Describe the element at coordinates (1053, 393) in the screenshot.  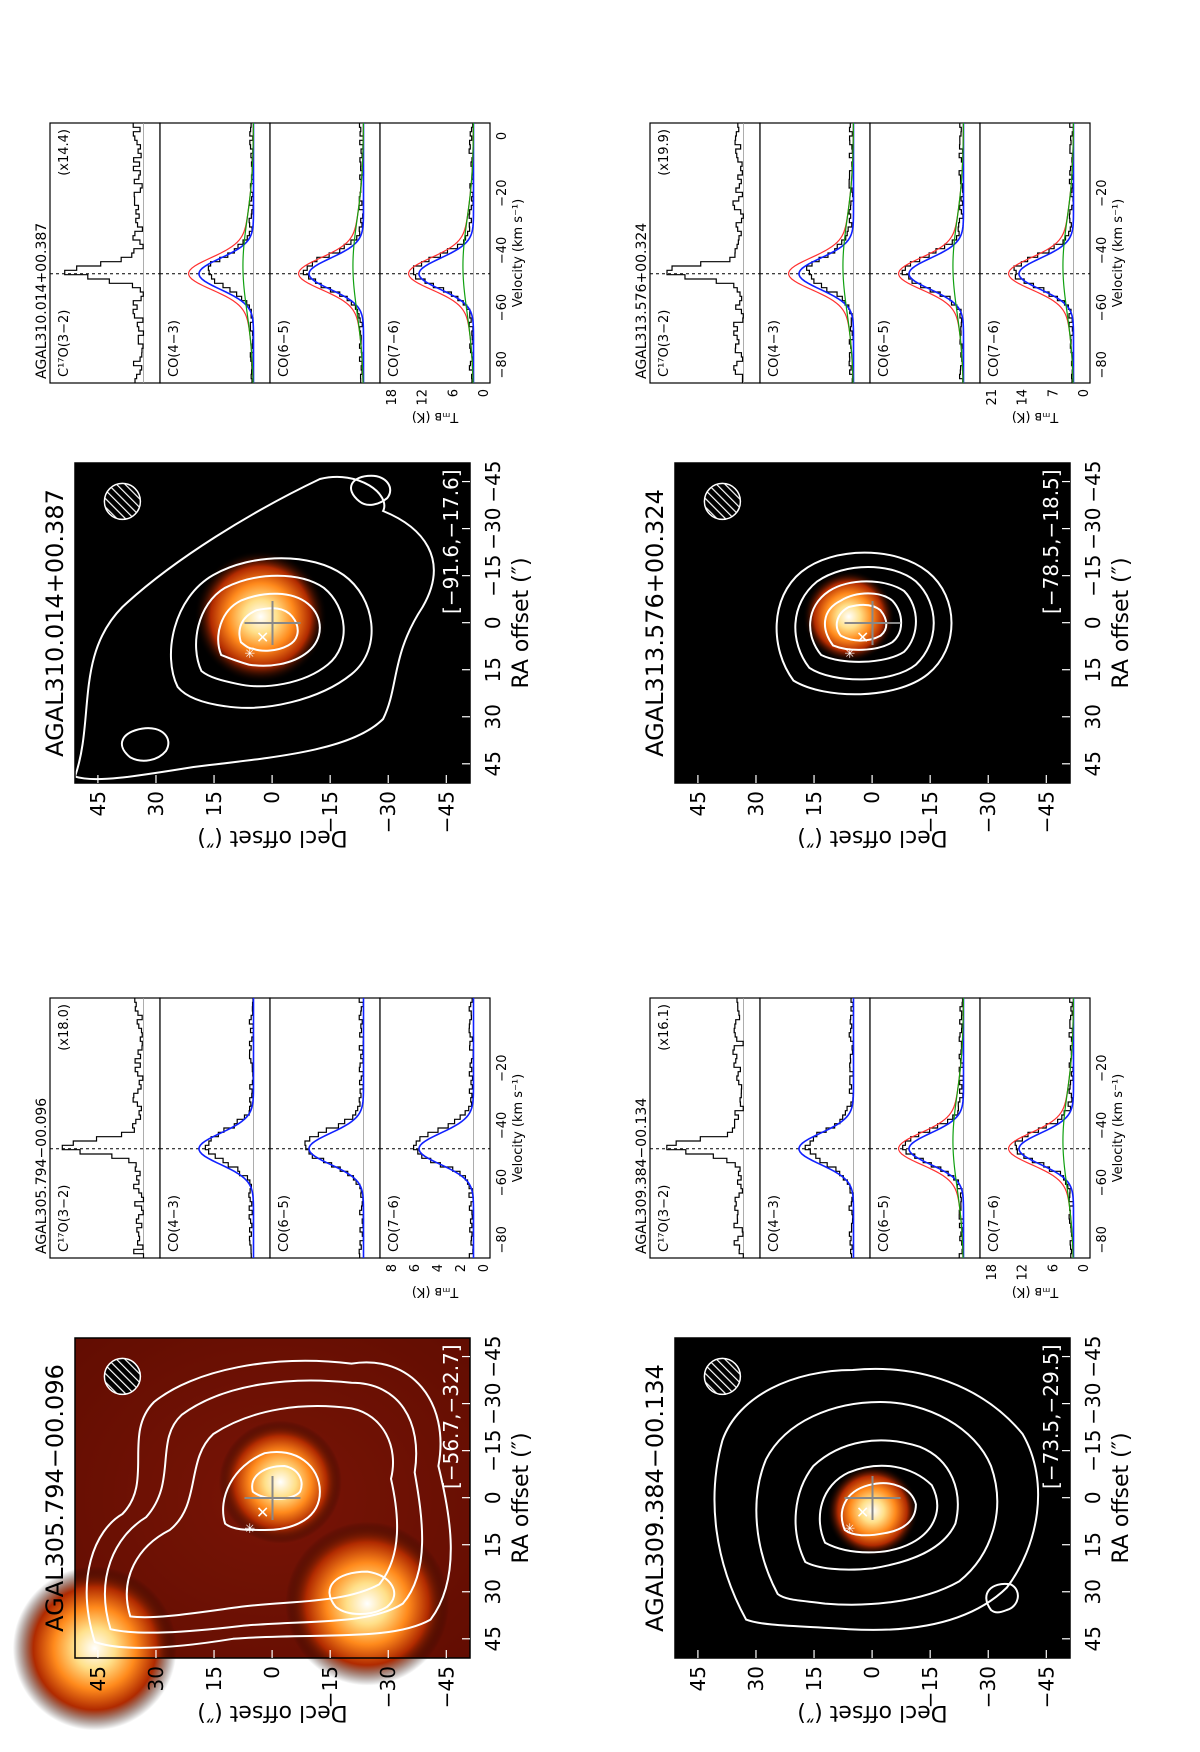
I see `temperature-tick-label: 7` at that location.